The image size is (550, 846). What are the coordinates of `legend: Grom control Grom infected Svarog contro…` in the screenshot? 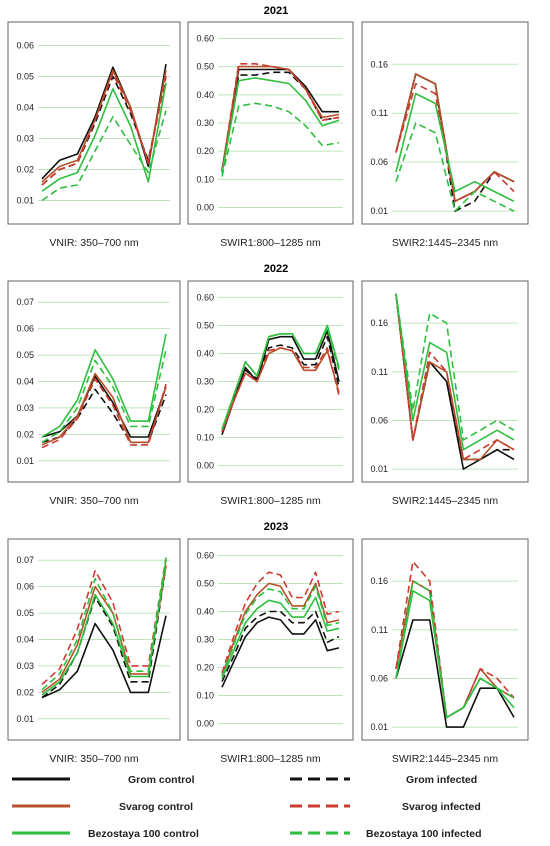 It's located at (247, 807).